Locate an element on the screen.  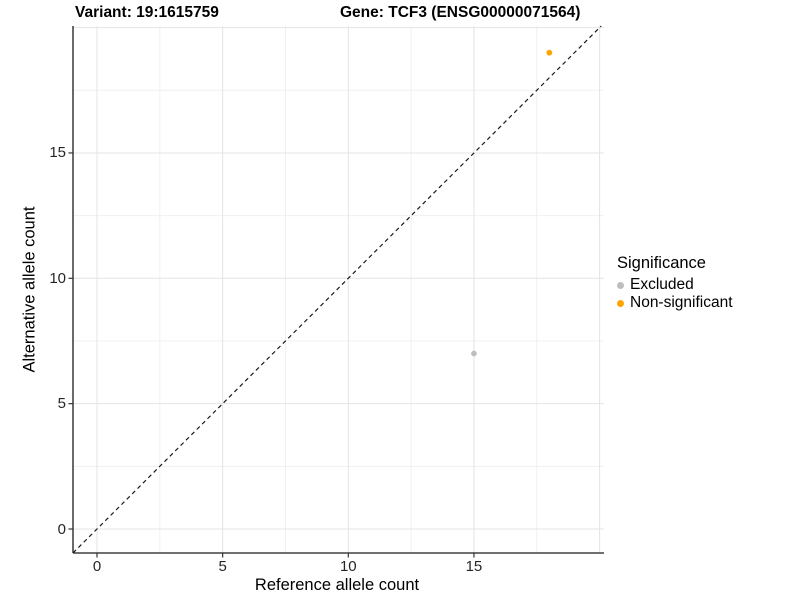
non-significant-point-icon is located at coordinates (620, 303).